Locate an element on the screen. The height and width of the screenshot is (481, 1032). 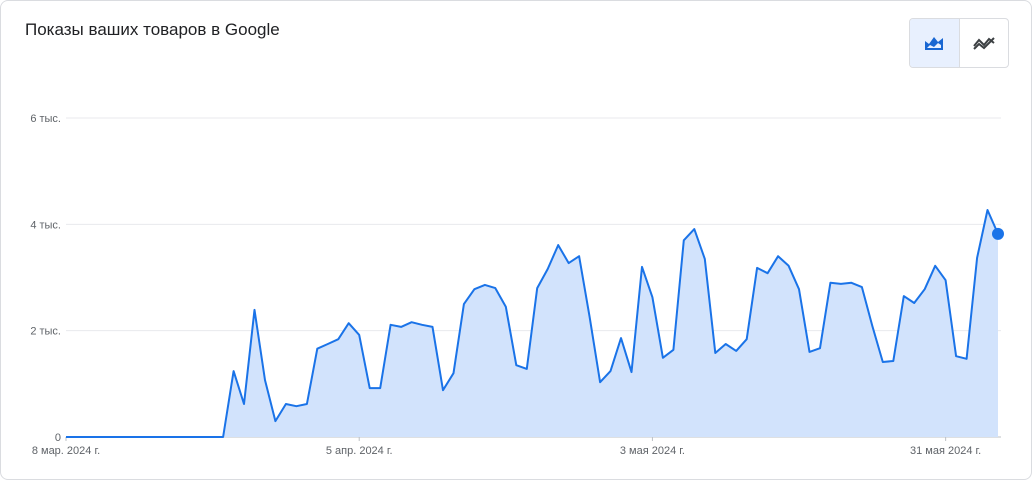
x-tick-label: 8 мар. 2024 г. is located at coordinates (66, 451).